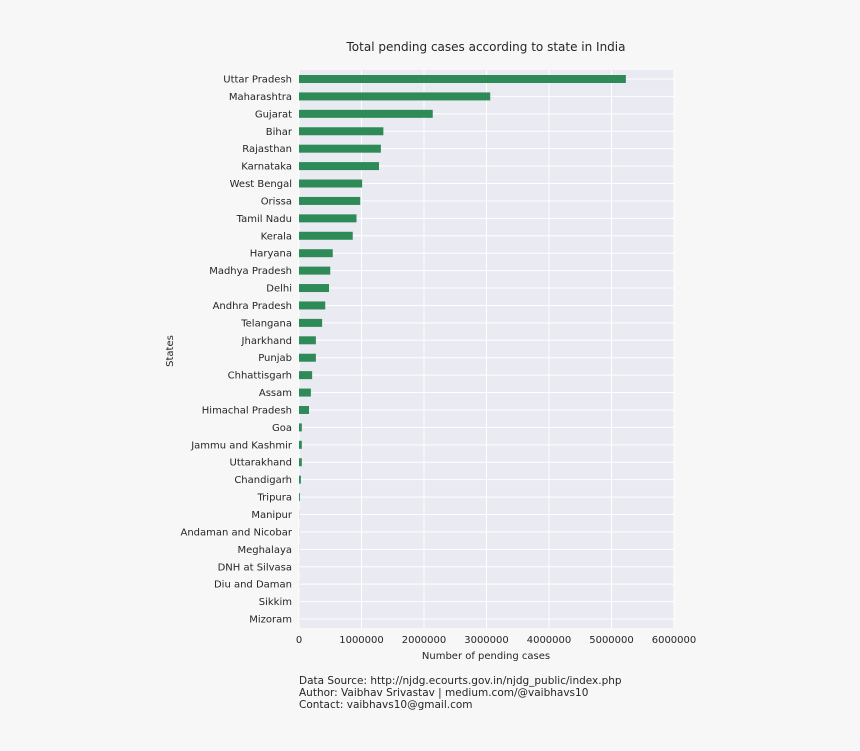 The height and width of the screenshot is (751, 860). I want to click on y-tick-label: Manipur, so click(272, 515).